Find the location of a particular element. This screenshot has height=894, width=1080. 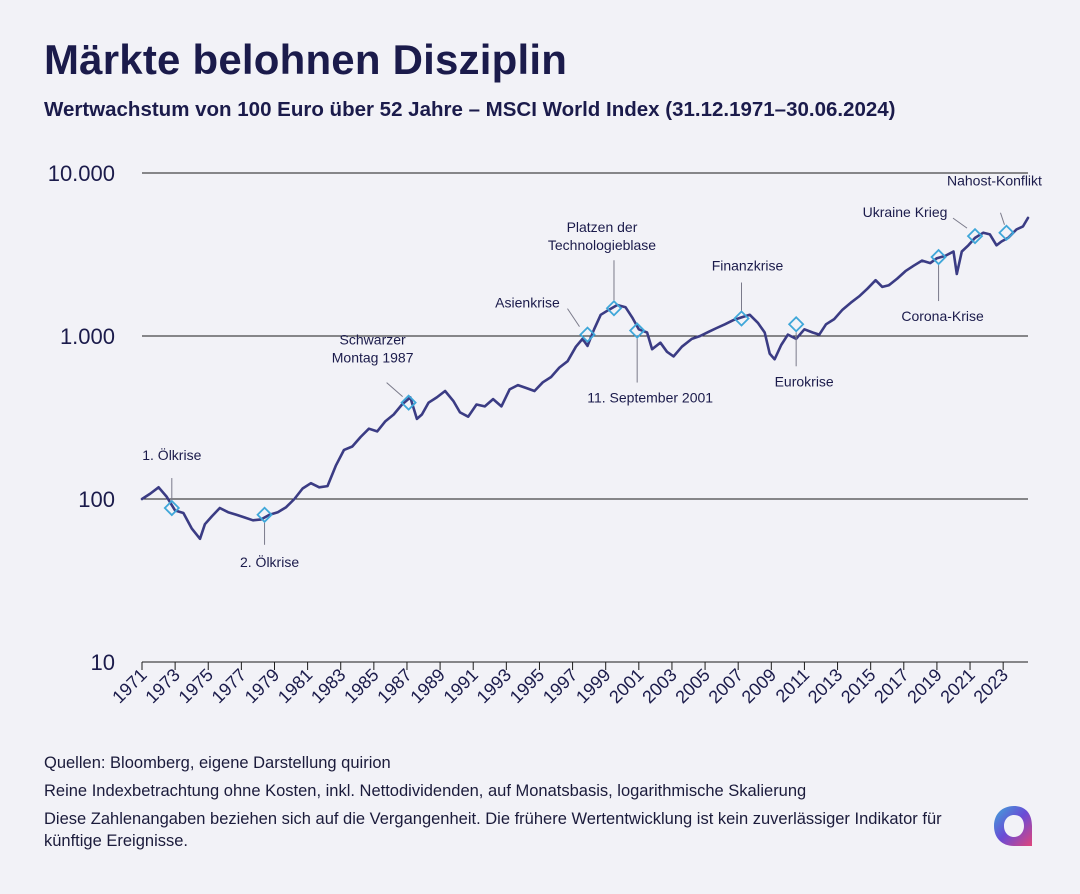

annotation-label: Eurokrise is located at coordinates (804, 381).